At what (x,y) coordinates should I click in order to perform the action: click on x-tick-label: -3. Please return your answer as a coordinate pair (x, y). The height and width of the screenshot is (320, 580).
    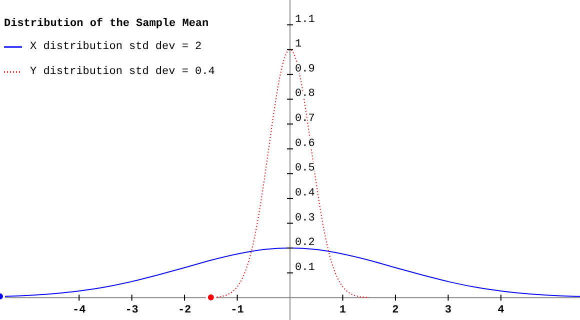
    Looking at the image, I should click on (132, 310).